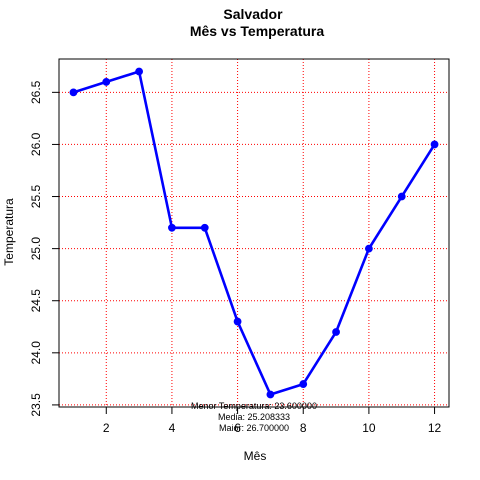 The width and height of the screenshot is (480, 480). Describe the element at coordinates (36, 353) in the screenshot. I see `y-tick-label-1: 24.0` at that location.